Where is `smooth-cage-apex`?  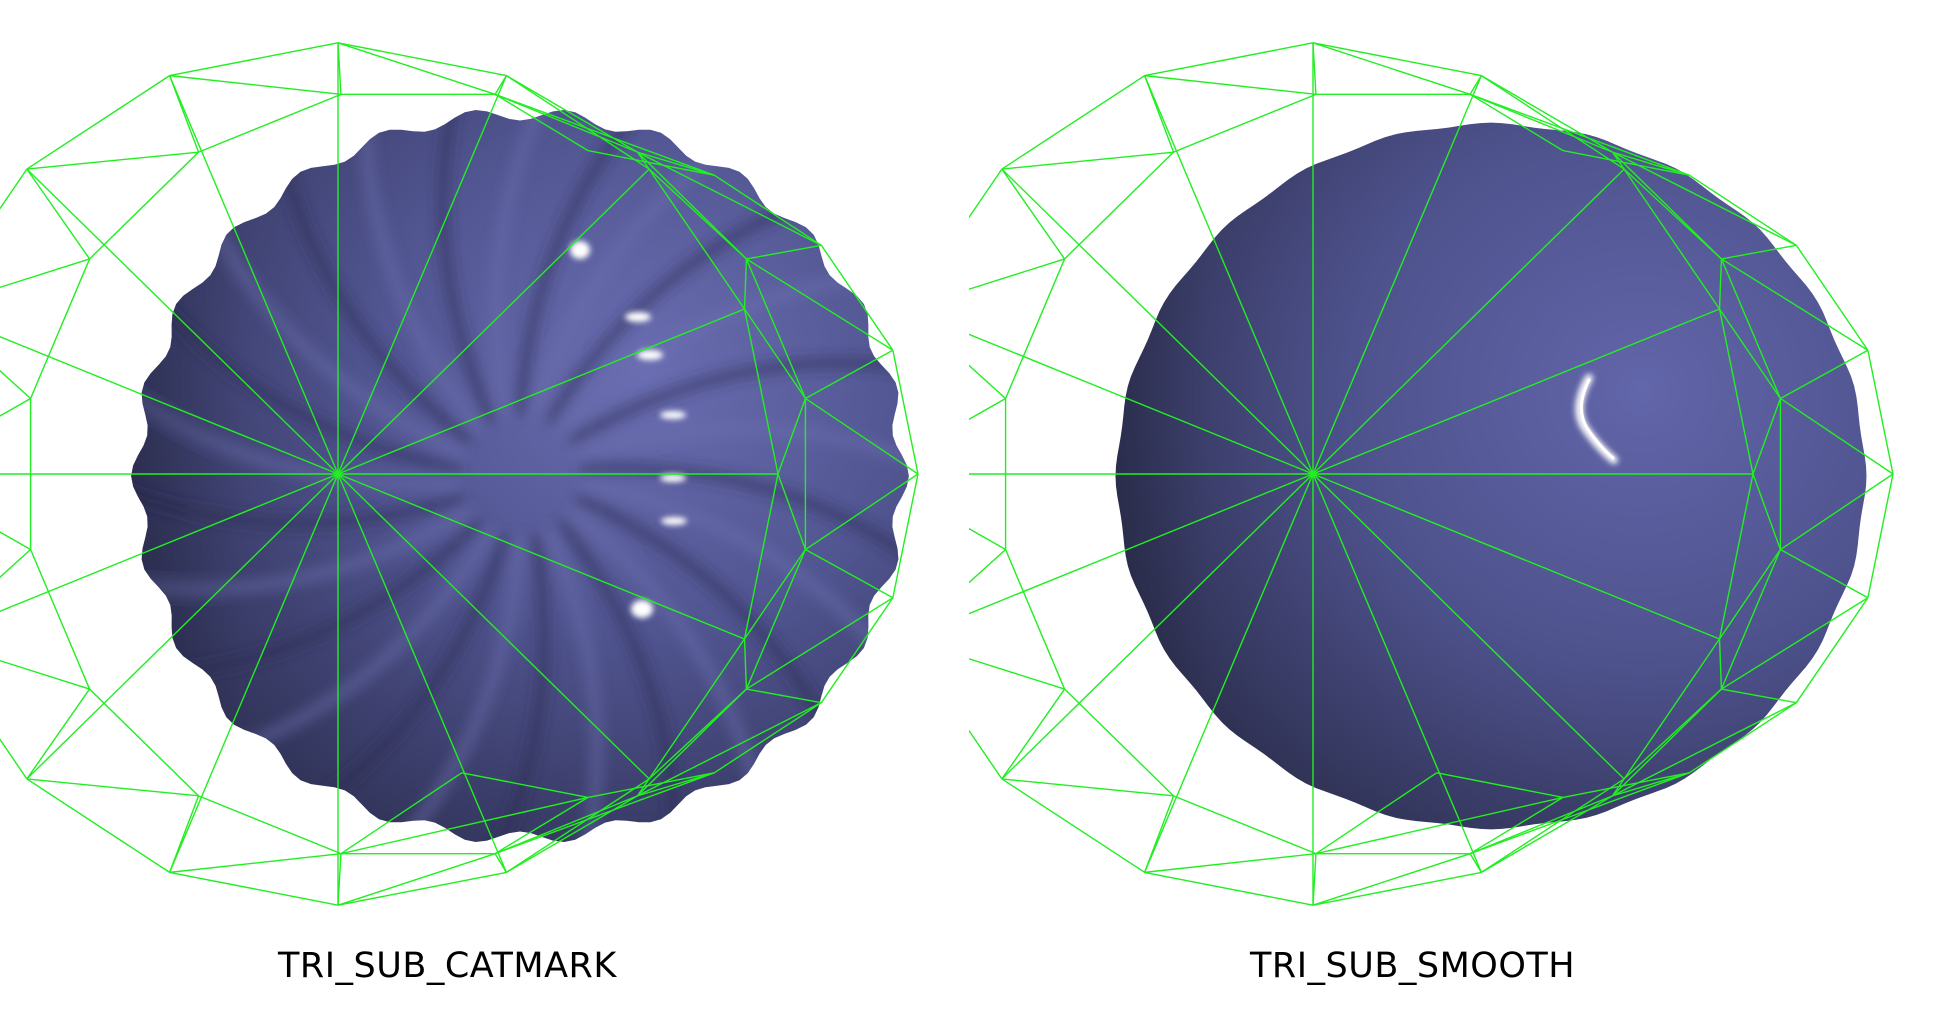
smooth-cage-apex is located at coordinates (1313, 474).